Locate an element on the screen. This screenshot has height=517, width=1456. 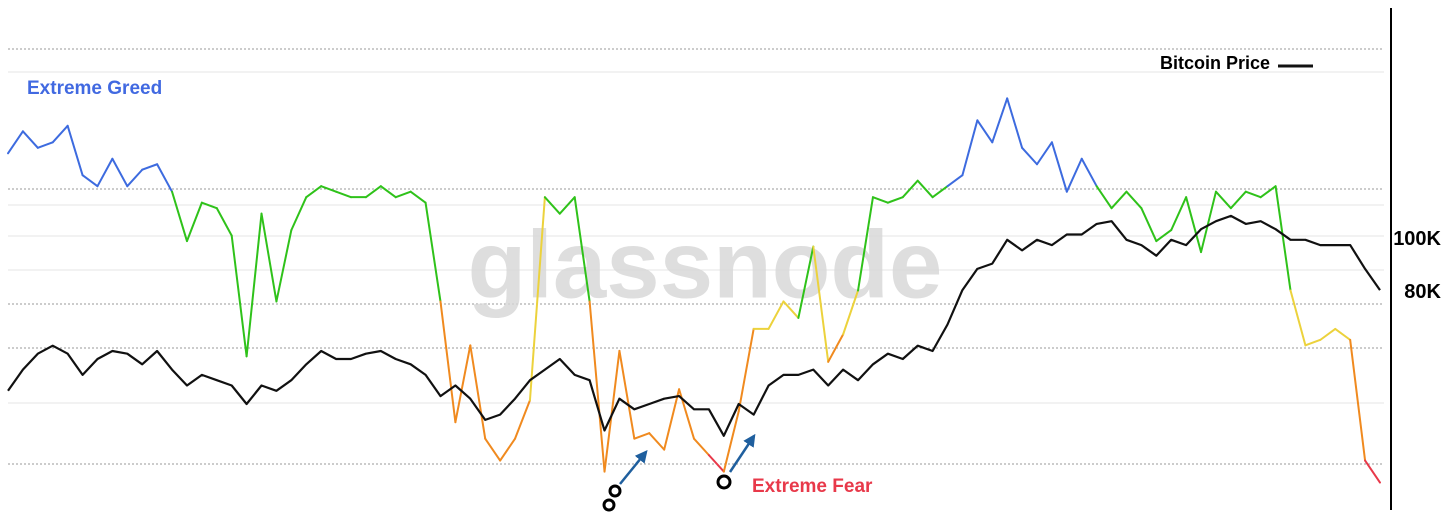
y2-tick-label: 80K is located at coordinates (1422, 292).